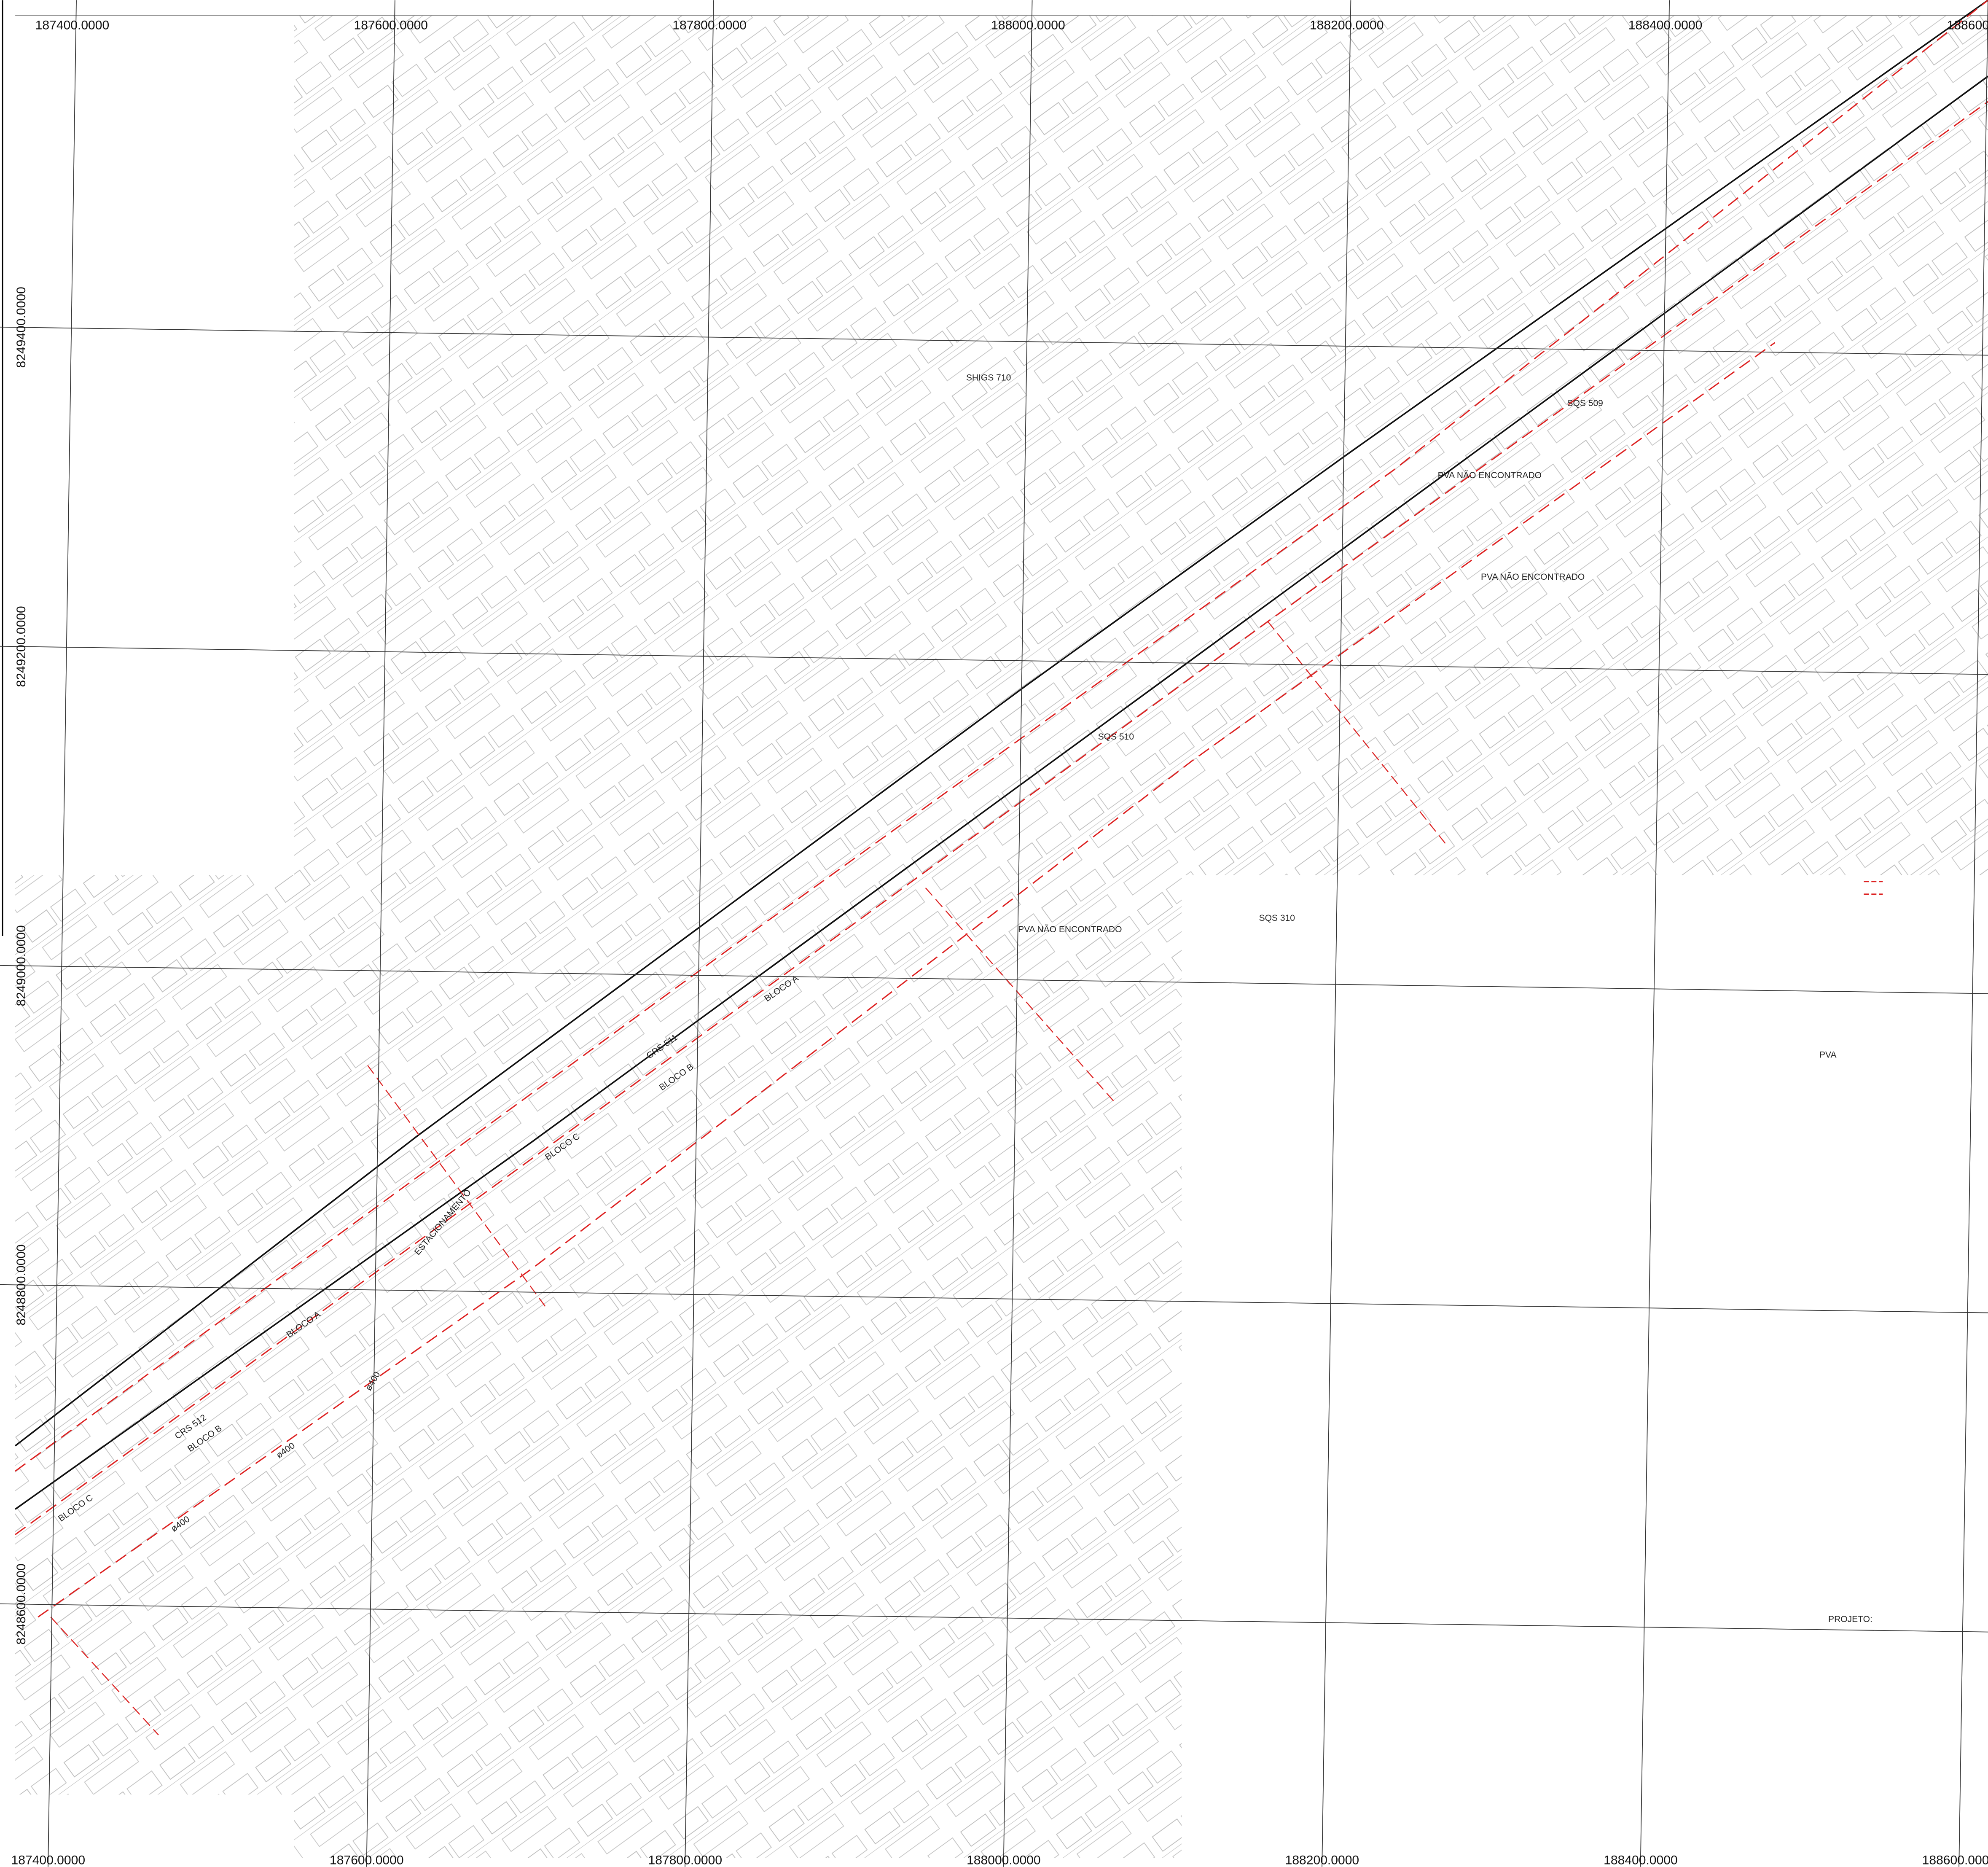 The height and width of the screenshot is (1867, 1988). Describe the element at coordinates (21, 1285) in the screenshot. I see `northing-label: 8248800.0000` at that location.